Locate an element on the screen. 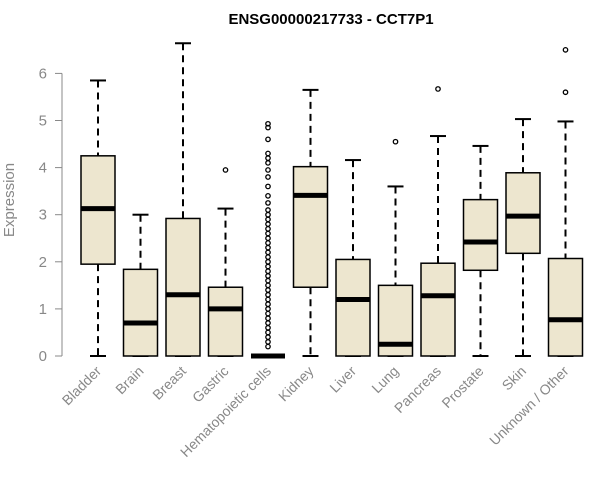  x-tick-label: Pancreas is located at coordinates (417, 389).